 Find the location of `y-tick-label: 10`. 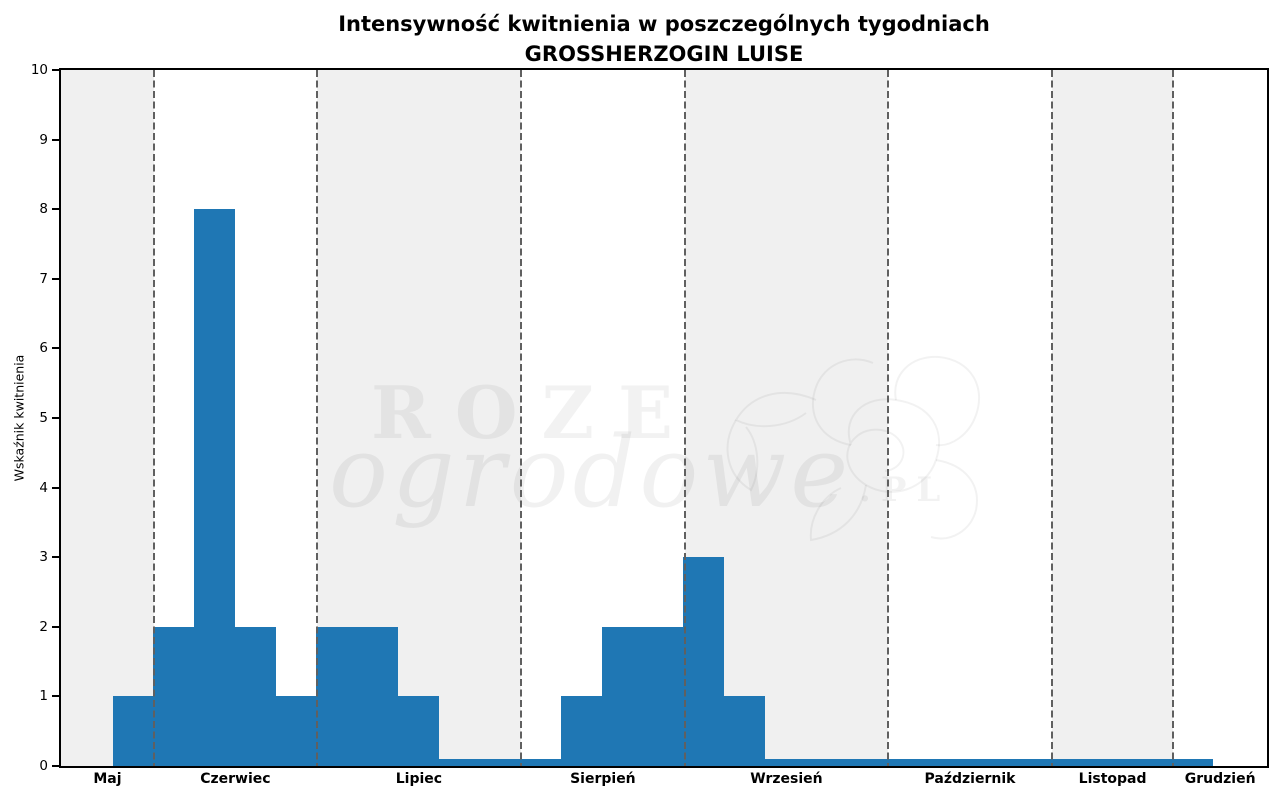

y-tick-label: 10 is located at coordinates (39, 70).